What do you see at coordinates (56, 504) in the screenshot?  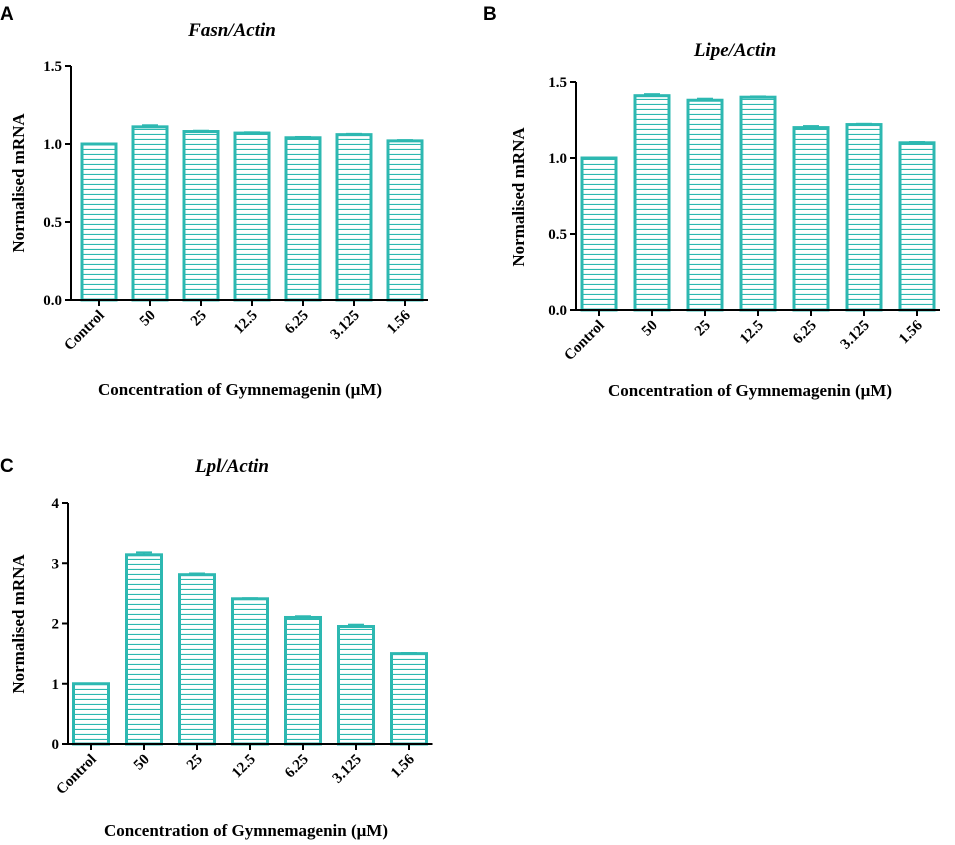 I see `y-tick-label: 4` at bounding box center [56, 504].